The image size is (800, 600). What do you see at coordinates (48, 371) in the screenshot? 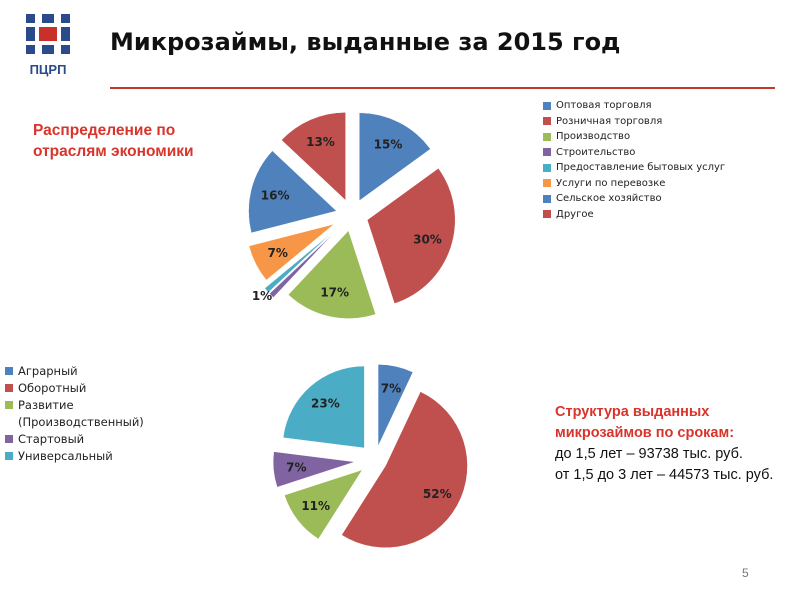
I see `legend-label: Аграрный` at bounding box center [48, 371].